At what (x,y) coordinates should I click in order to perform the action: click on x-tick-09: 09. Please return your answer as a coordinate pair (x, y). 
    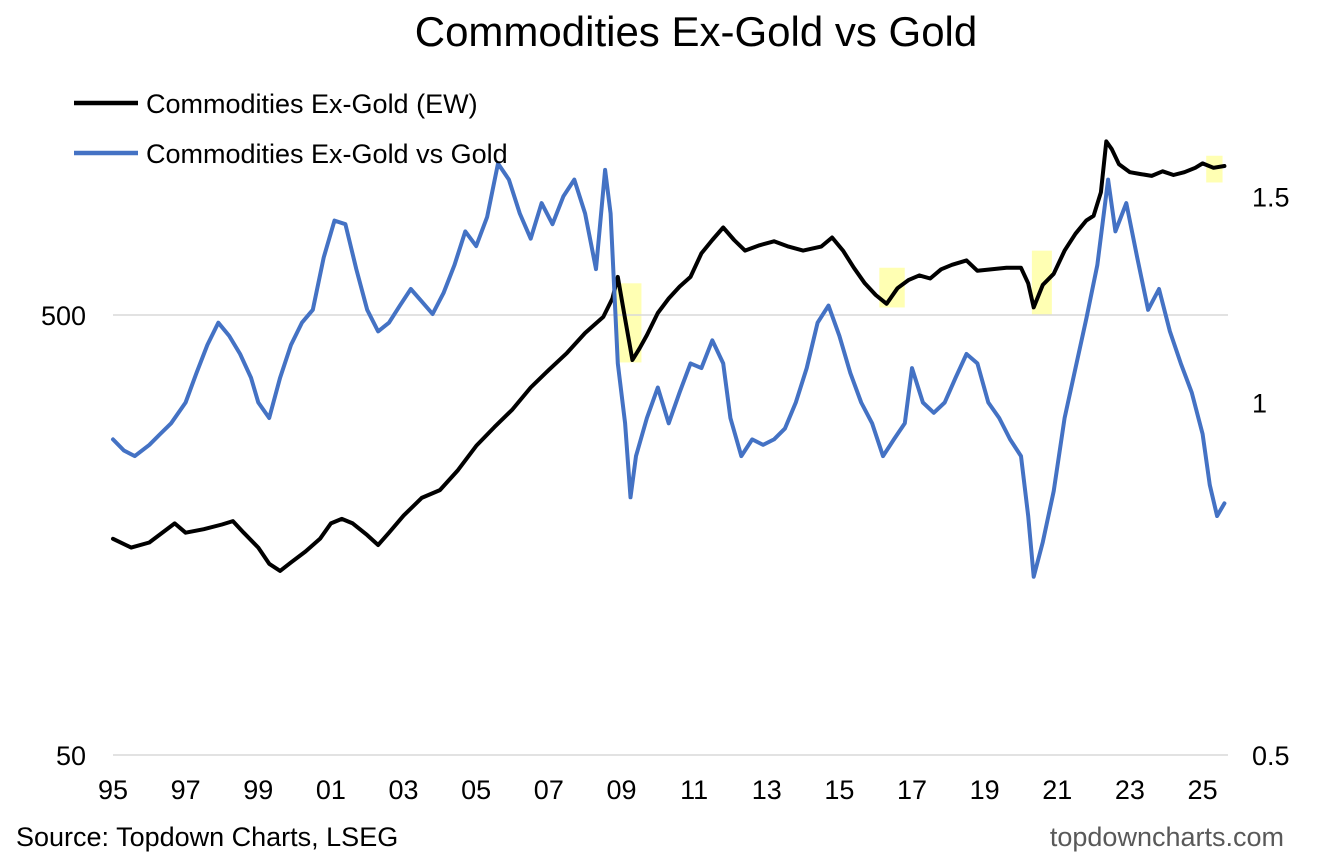
    Looking at the image, I should click on (621, 790).